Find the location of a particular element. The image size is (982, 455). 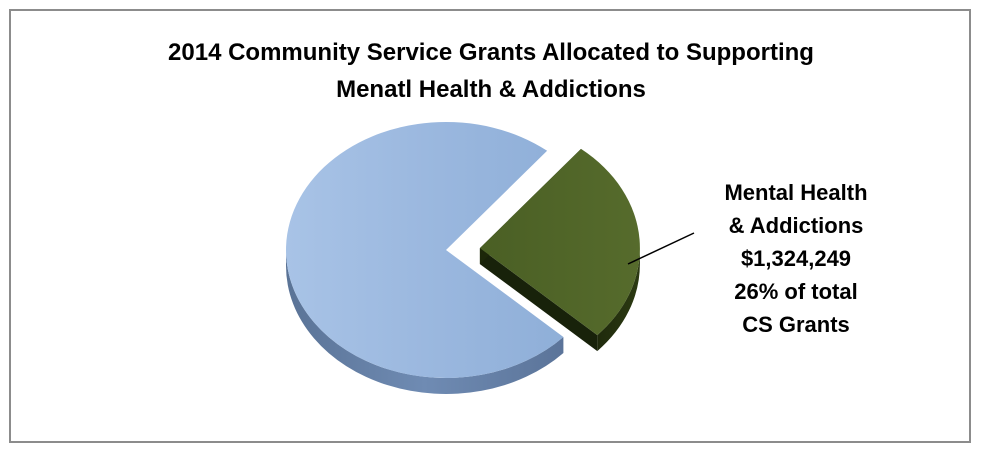

slice-mental-health is located at coordinates (559, 242).